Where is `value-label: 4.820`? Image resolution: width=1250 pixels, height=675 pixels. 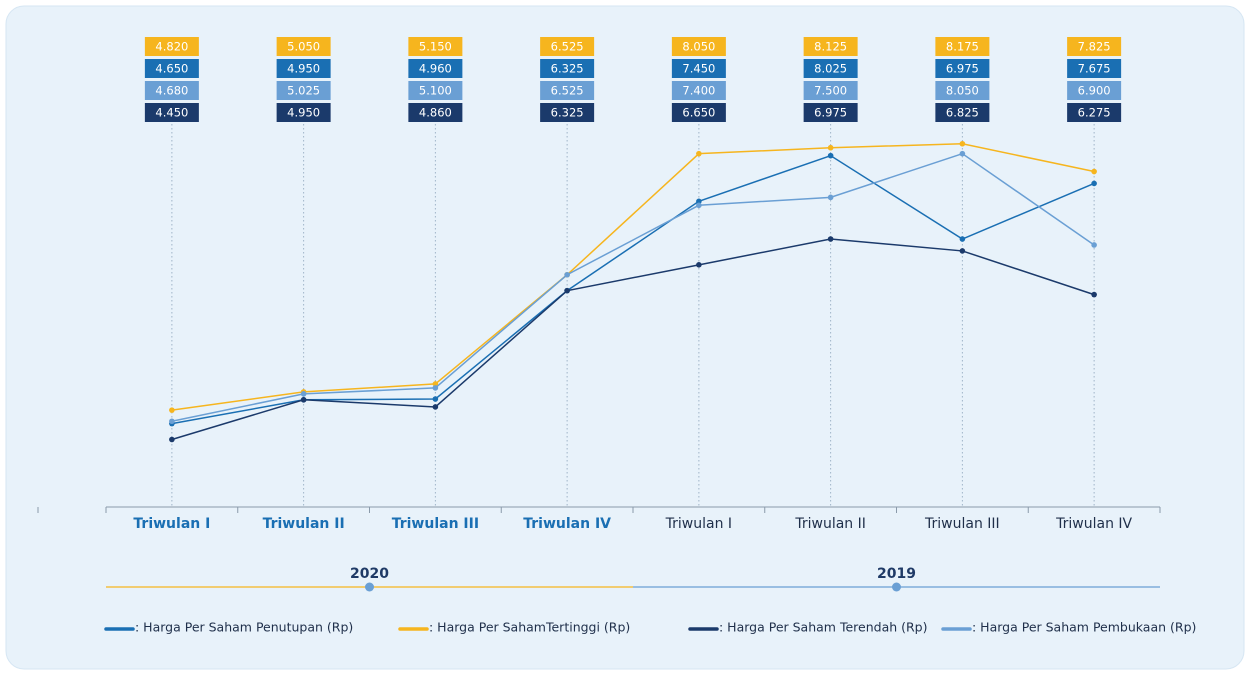
value-label: 4.820 is located at coordinates (171, 47).